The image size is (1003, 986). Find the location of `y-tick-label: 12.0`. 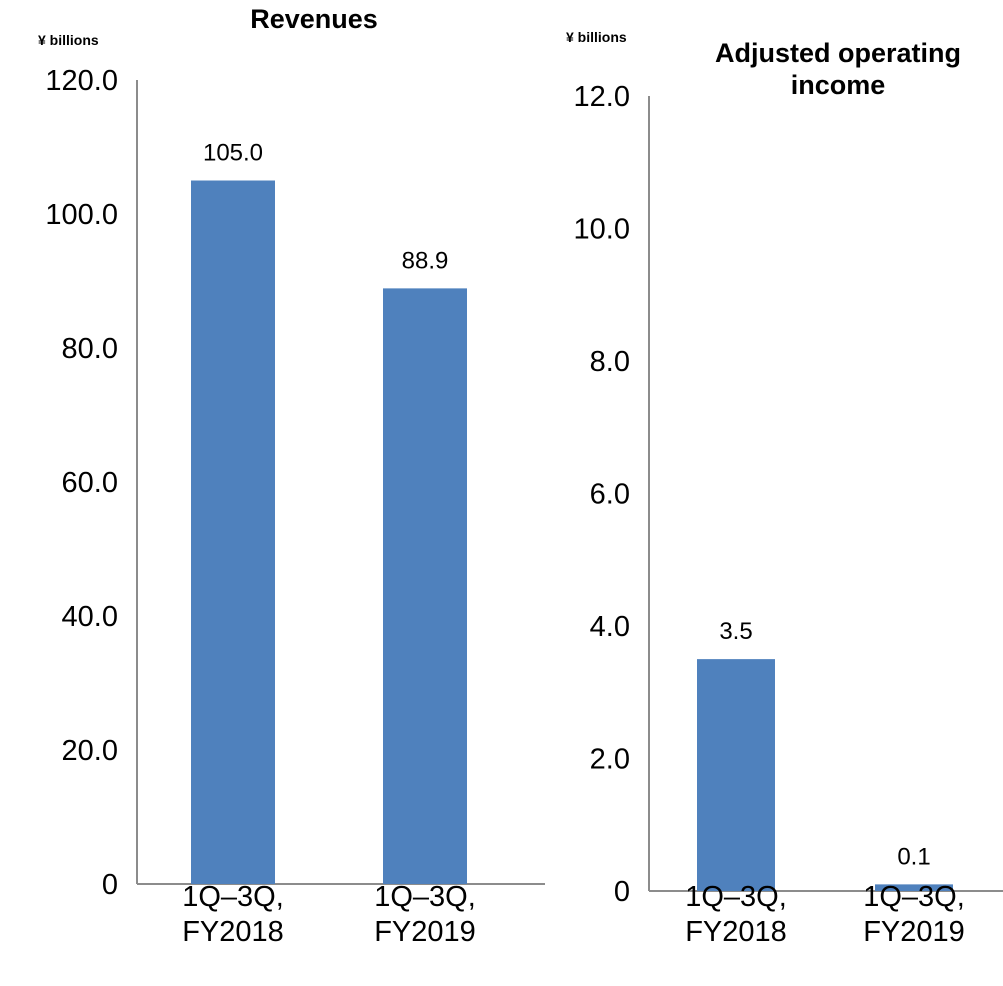

y-tick-label: 12.0 is located at coordinates (602, 97).